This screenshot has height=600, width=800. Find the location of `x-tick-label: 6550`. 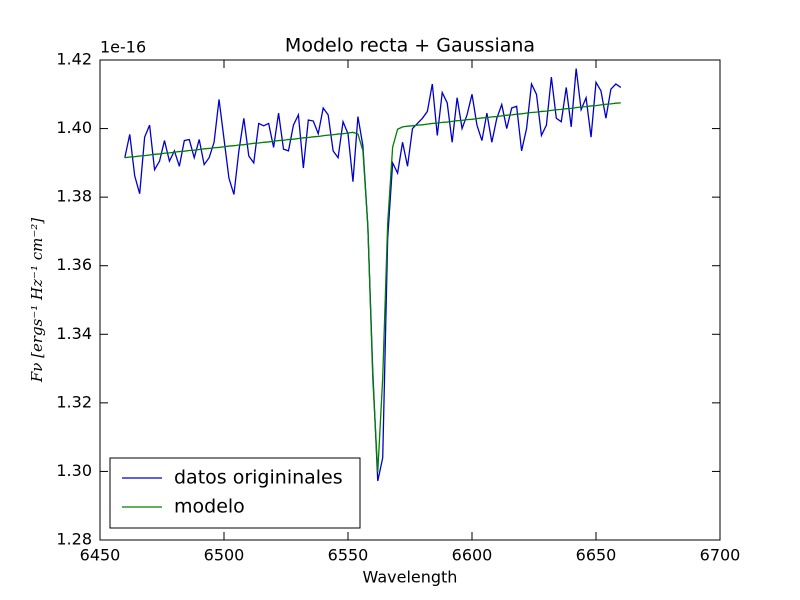

x-tick-label: 6550 is located at coordinates (348, 555).